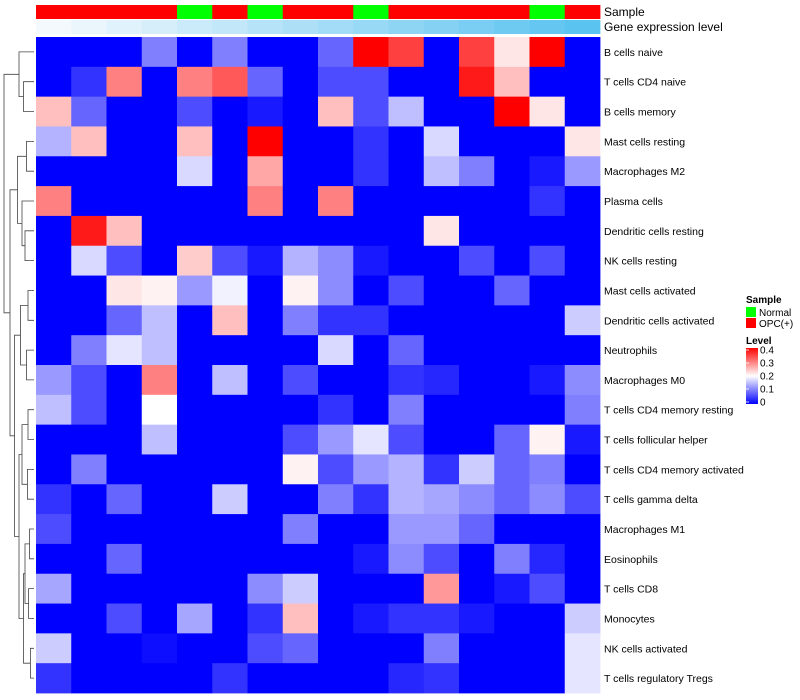 This screenshot has height=700, width=800. Describe the element at coordinates (631, 560) in the screenshot. I see `row-label: Eosinophils` at that location.